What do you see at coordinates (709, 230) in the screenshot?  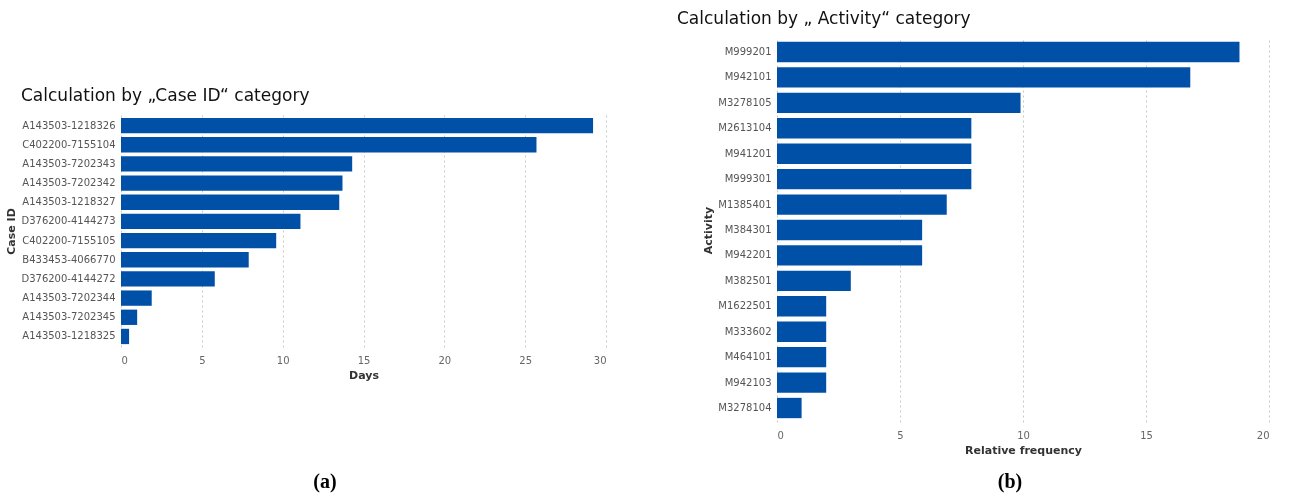 I see `y-axis-title: Activity` at bounding box center [709, 230].